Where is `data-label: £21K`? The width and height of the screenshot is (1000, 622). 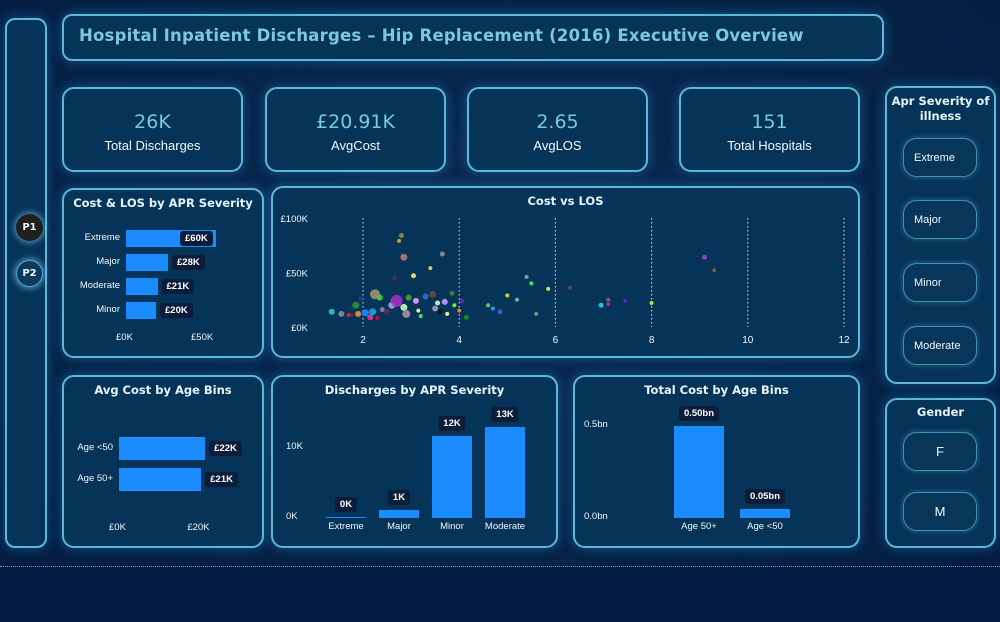 data-label: £21K is located at coordinates (221, 479).